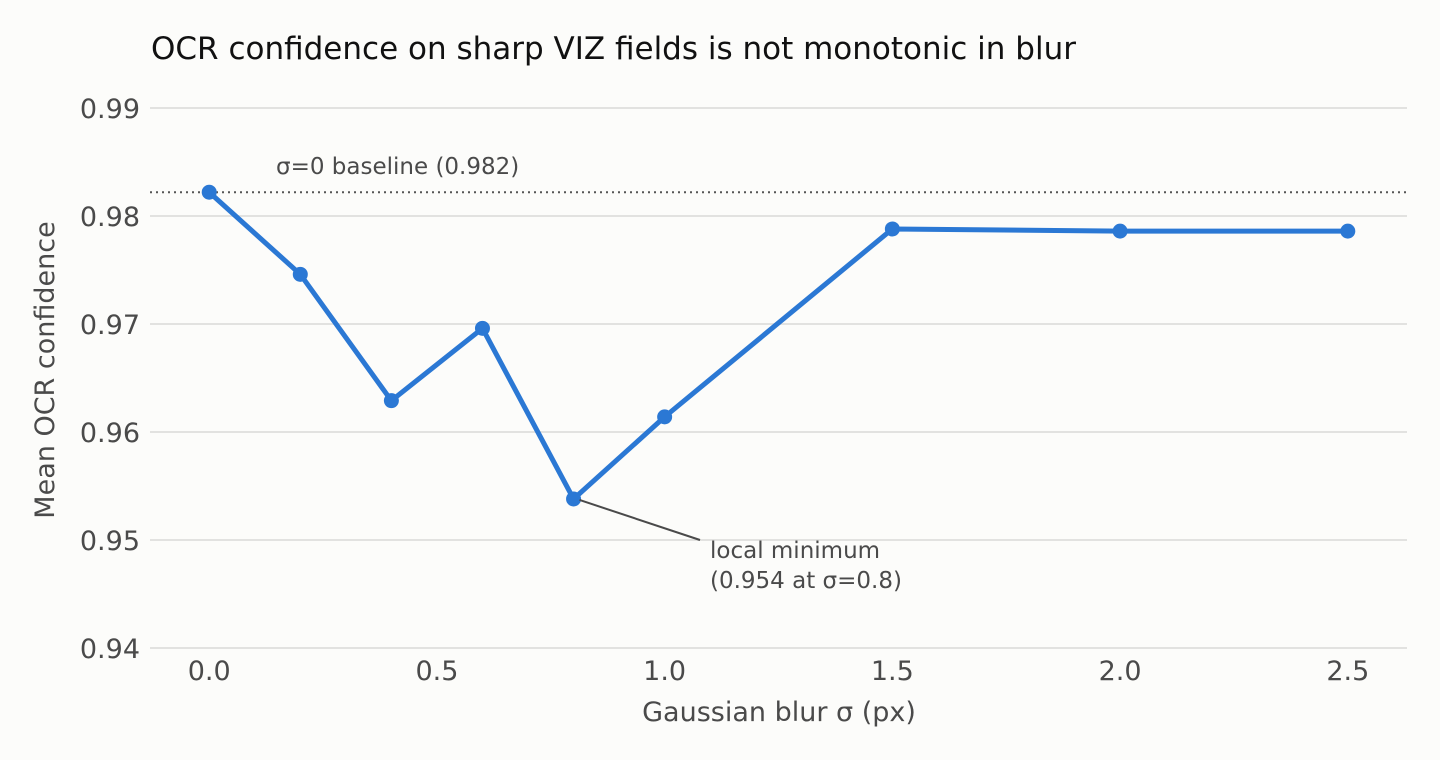 The width and height of the screenshot is (1440, 760). What do you see at coordinates (110, 379) in the screenshot?
I see `y-tick-labels: 0.94 0.95 0.96 0.97 0.98 0.99` at bounding box center [110, 379].